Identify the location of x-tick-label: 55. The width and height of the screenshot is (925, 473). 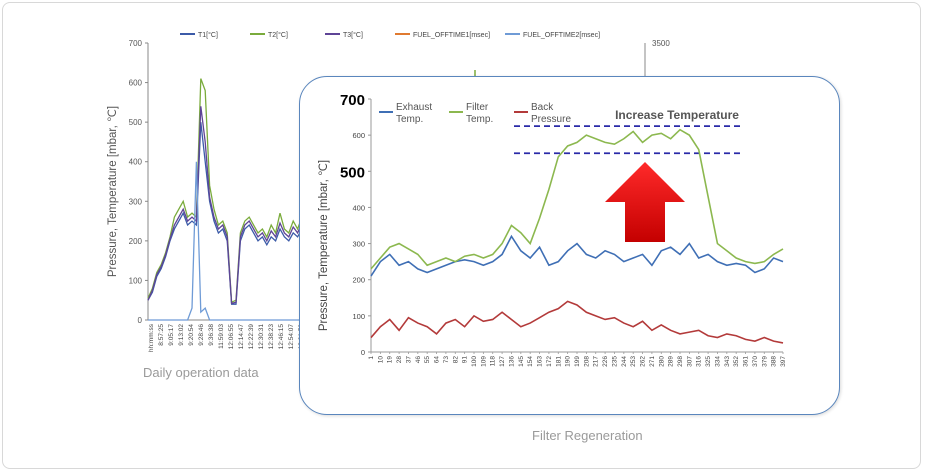
(427, 360).